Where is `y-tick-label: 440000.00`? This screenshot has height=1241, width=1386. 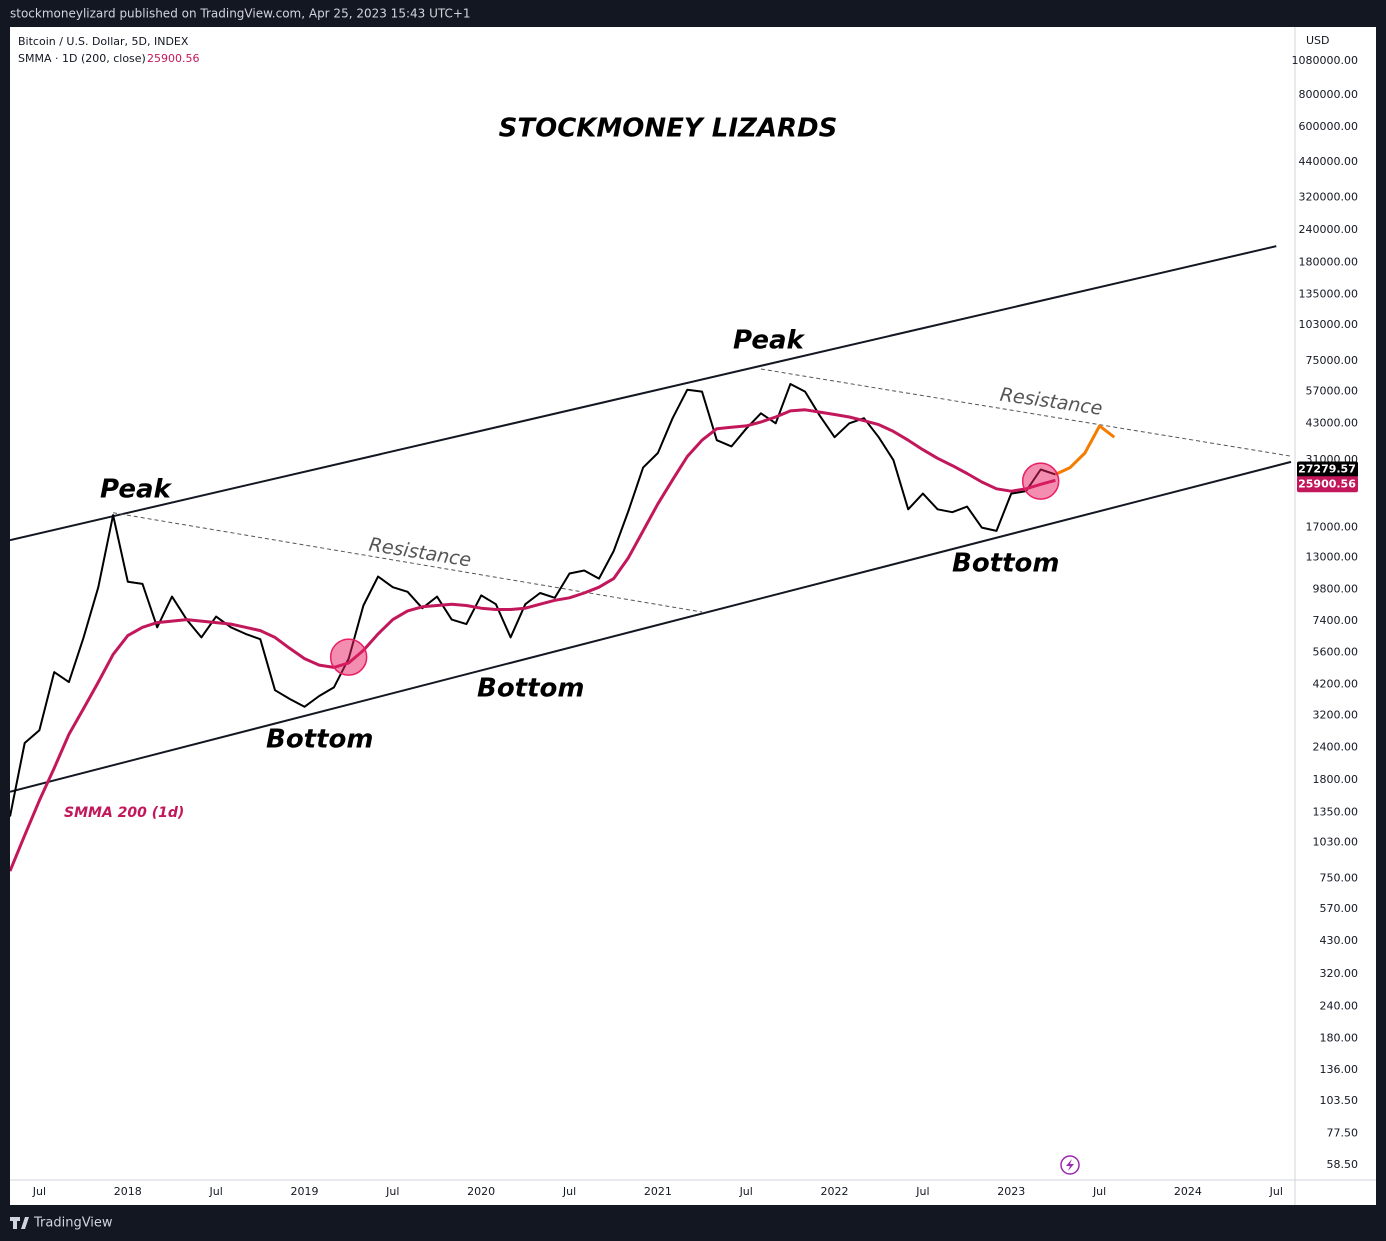
y-tick-label: 440000.00 is located at coordinates (1329, 161).